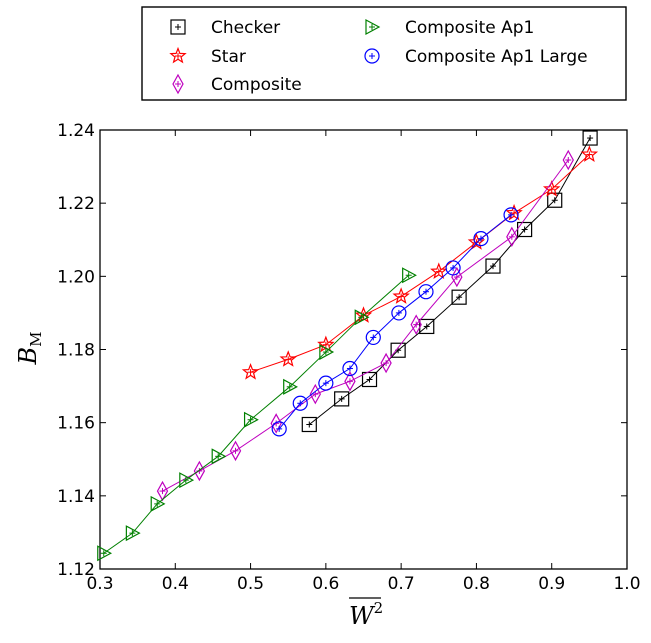  Describe the element at coordinates (76, 497) in the screenshot. I see `y-tick-label: 1.14` at that location.